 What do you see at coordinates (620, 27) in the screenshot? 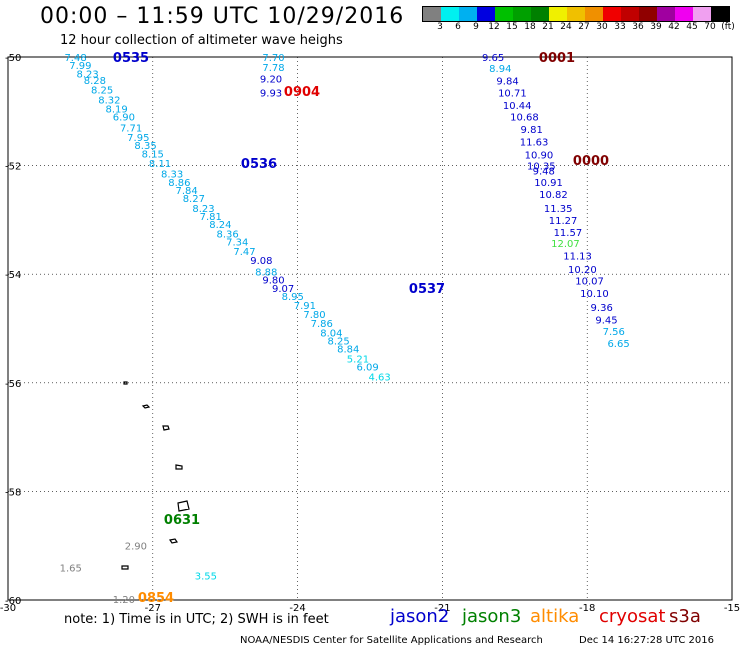
I see `legend-label: 33` at bounding box center [620, 27].